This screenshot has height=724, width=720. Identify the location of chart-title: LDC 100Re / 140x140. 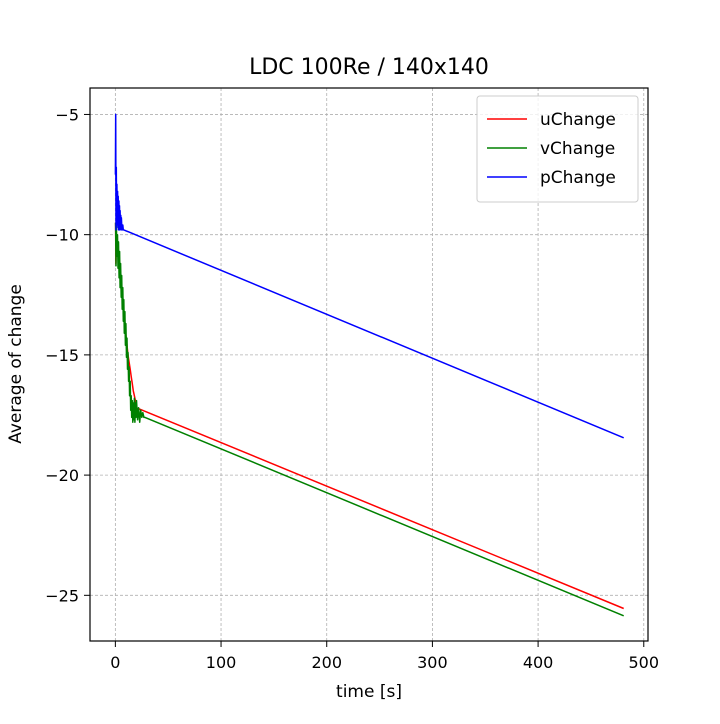
(369, 67).